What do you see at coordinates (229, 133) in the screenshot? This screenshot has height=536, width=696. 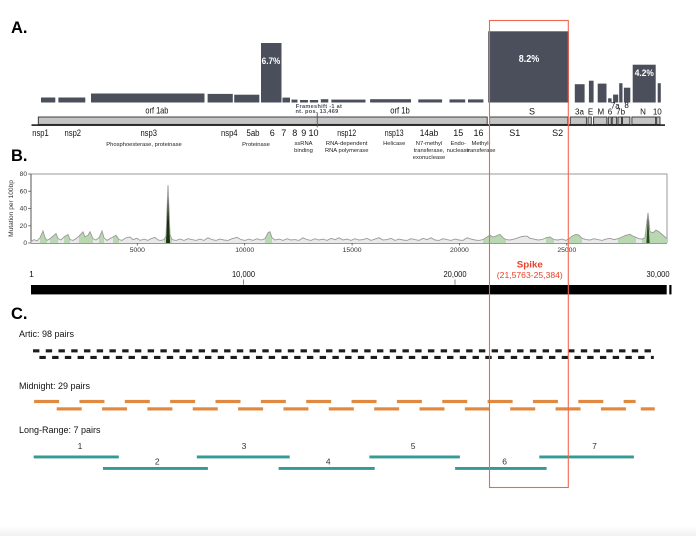 I see `svg-text: nsp4` at bounding box center [229, 133].